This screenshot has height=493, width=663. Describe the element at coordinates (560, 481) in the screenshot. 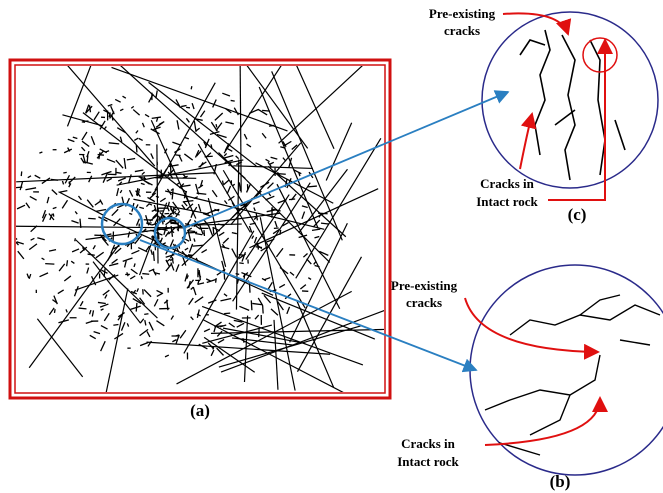

I see `panel-label: (b)` at that location.